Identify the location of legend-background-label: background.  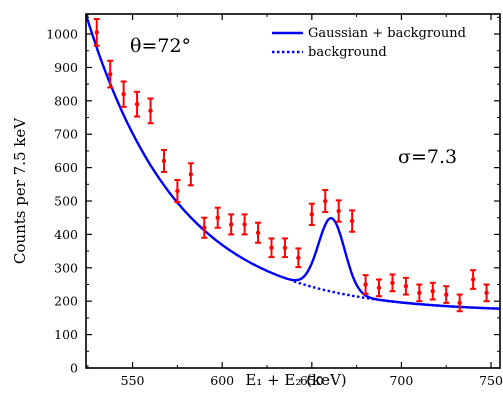
(347, 52).